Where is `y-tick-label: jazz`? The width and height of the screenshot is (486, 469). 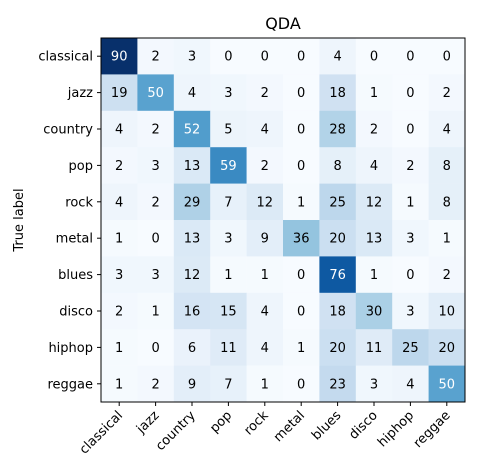 y-tick-label: jazz is located at coordinates (80, 93).